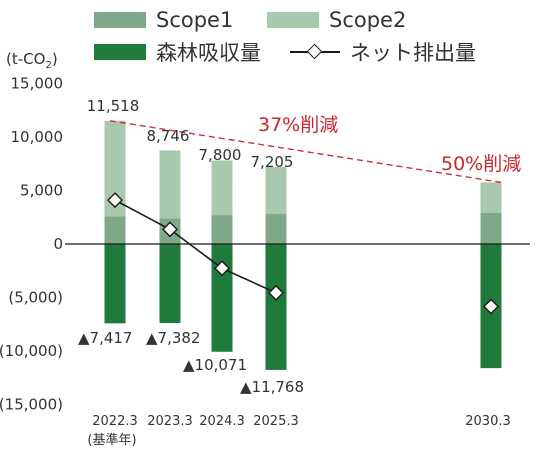 Image resolution: width=546 pixels, height=459 pixels. Describe the element at coordinates (31, 351) in the screenshot. I see `y-tick-label: (10,000)` at that location.